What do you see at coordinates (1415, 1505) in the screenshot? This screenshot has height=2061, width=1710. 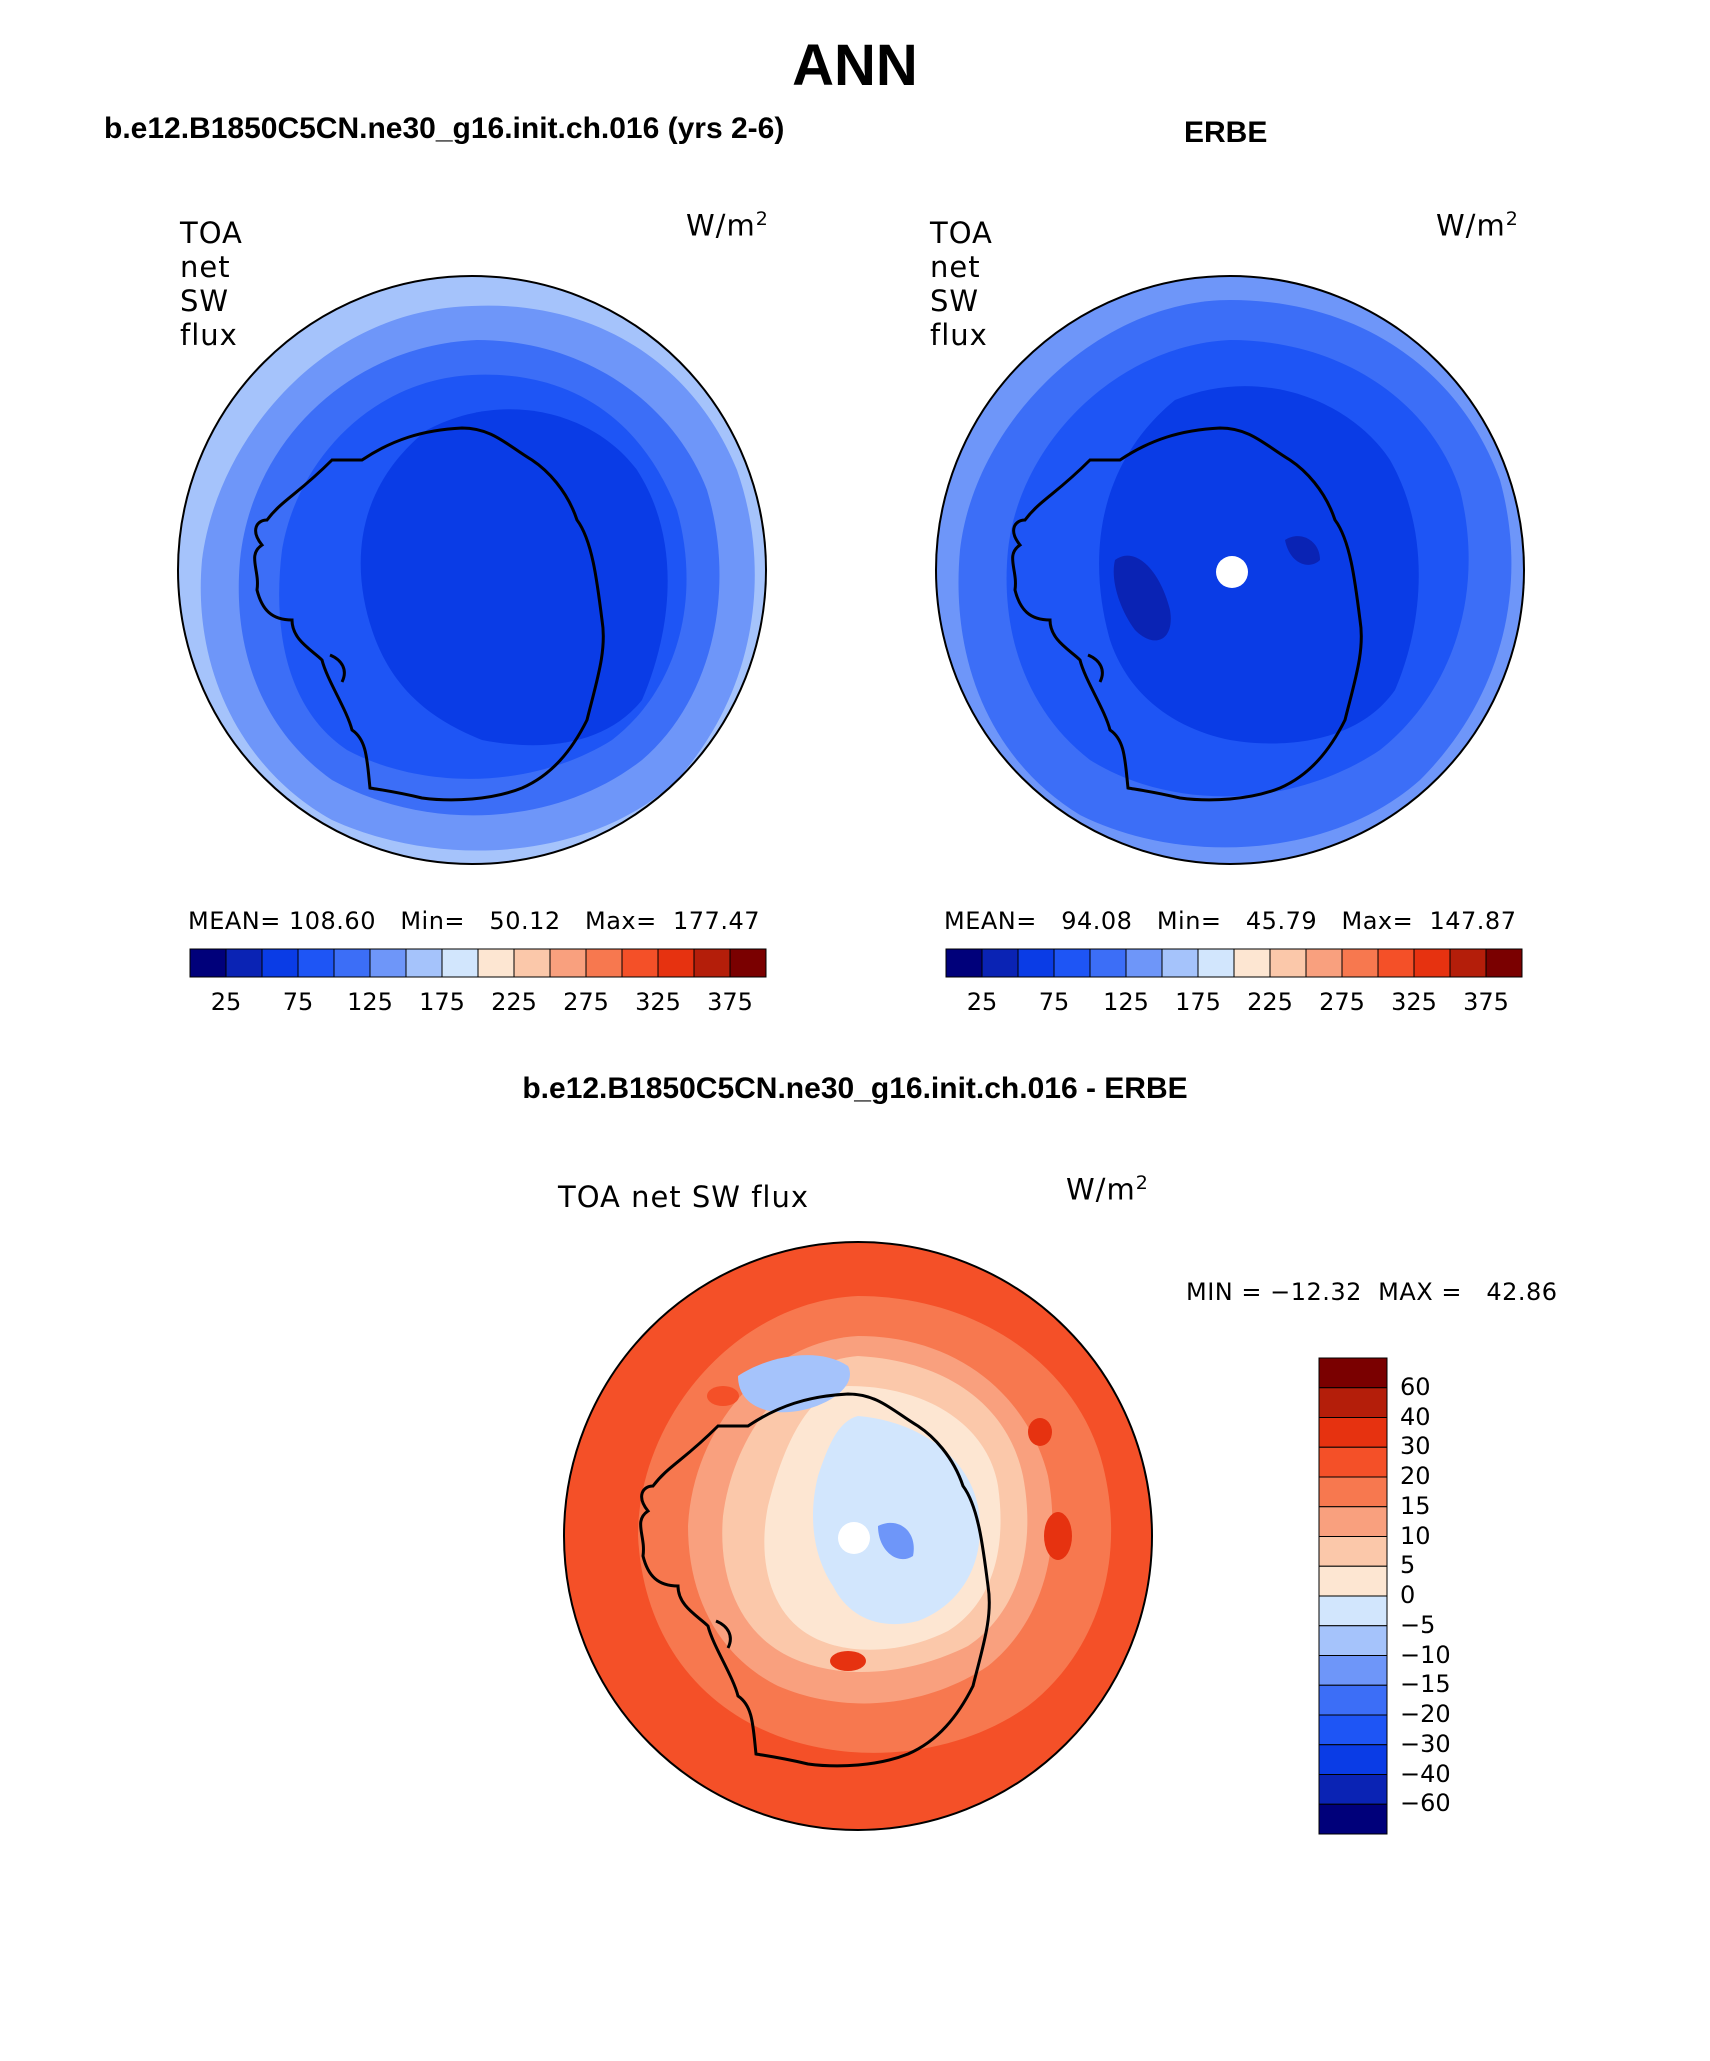 I see `diff-colorbar-tick-label: 15` at bounding box center [1415, 1505].